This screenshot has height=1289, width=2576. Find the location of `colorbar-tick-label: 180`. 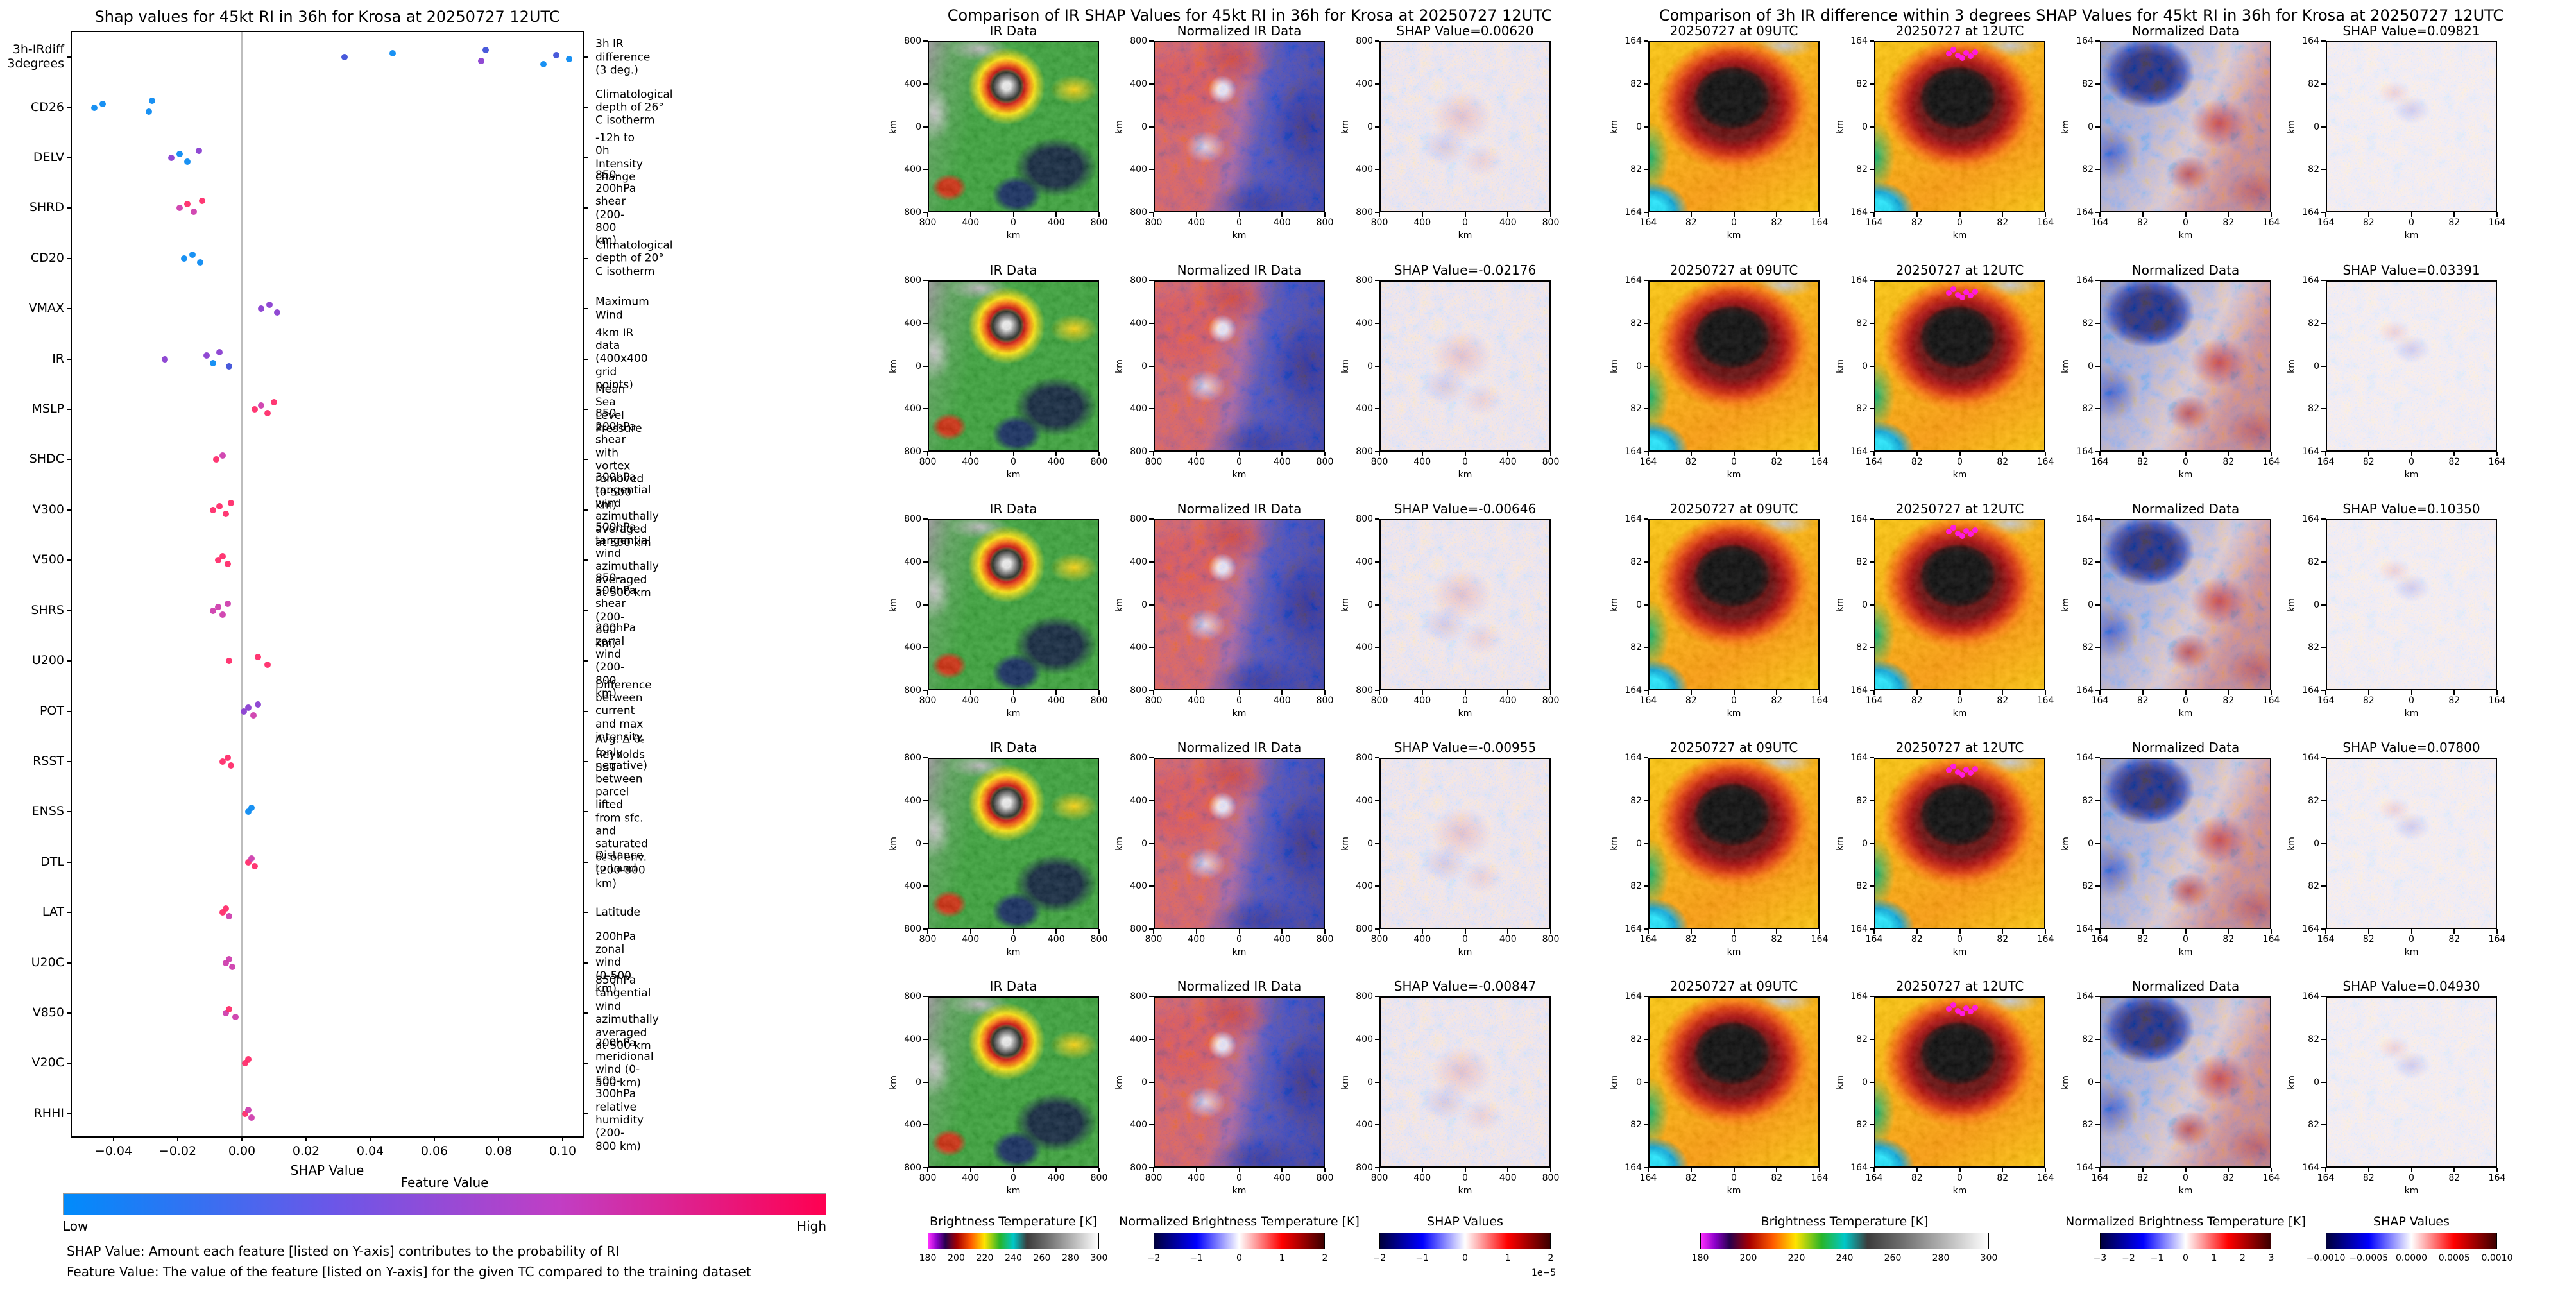

colorbar-tick-label: 180 is located at coordinates (1700, 1258).